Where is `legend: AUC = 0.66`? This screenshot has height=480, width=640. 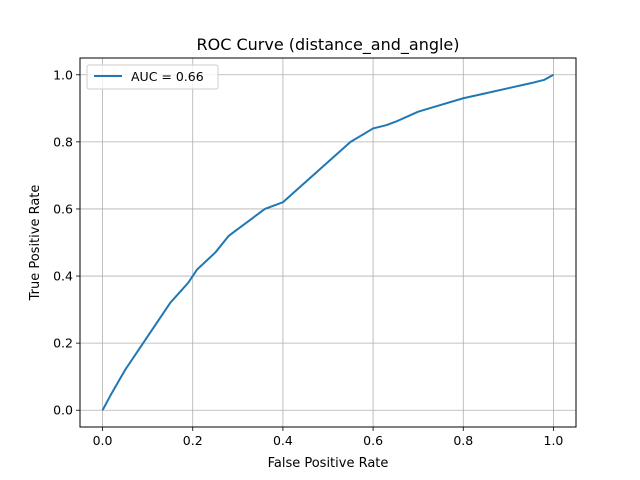
legend: AUC = 0.66 is located at coordinates (152, 77).